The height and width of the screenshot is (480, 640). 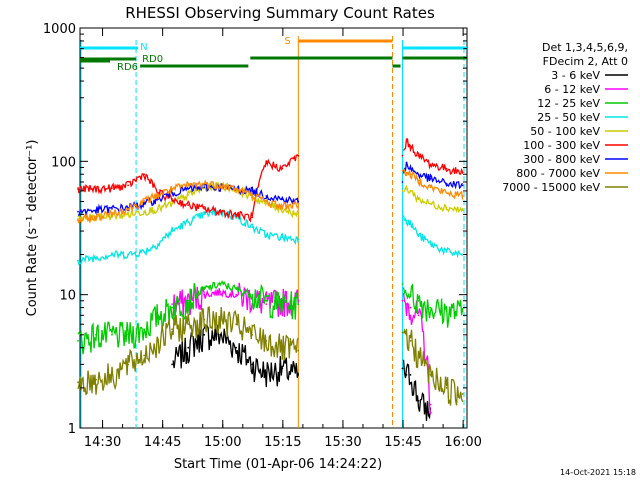 What do you see at coordinates (561, 159) in the screenshot?
I see `legend-label: 300 - 800 keV` at bounding box center [561, 159].